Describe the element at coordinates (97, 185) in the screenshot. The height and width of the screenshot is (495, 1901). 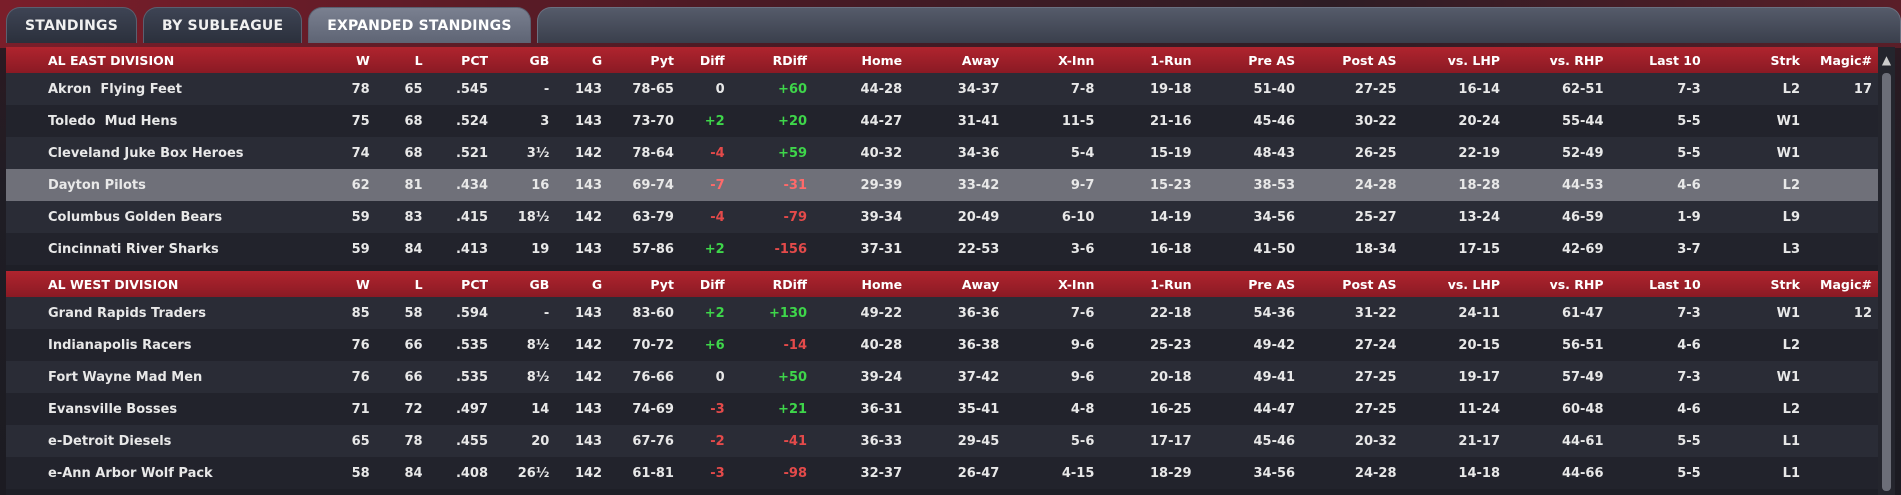
I see `team-name: Dayton Pilots` at that location.